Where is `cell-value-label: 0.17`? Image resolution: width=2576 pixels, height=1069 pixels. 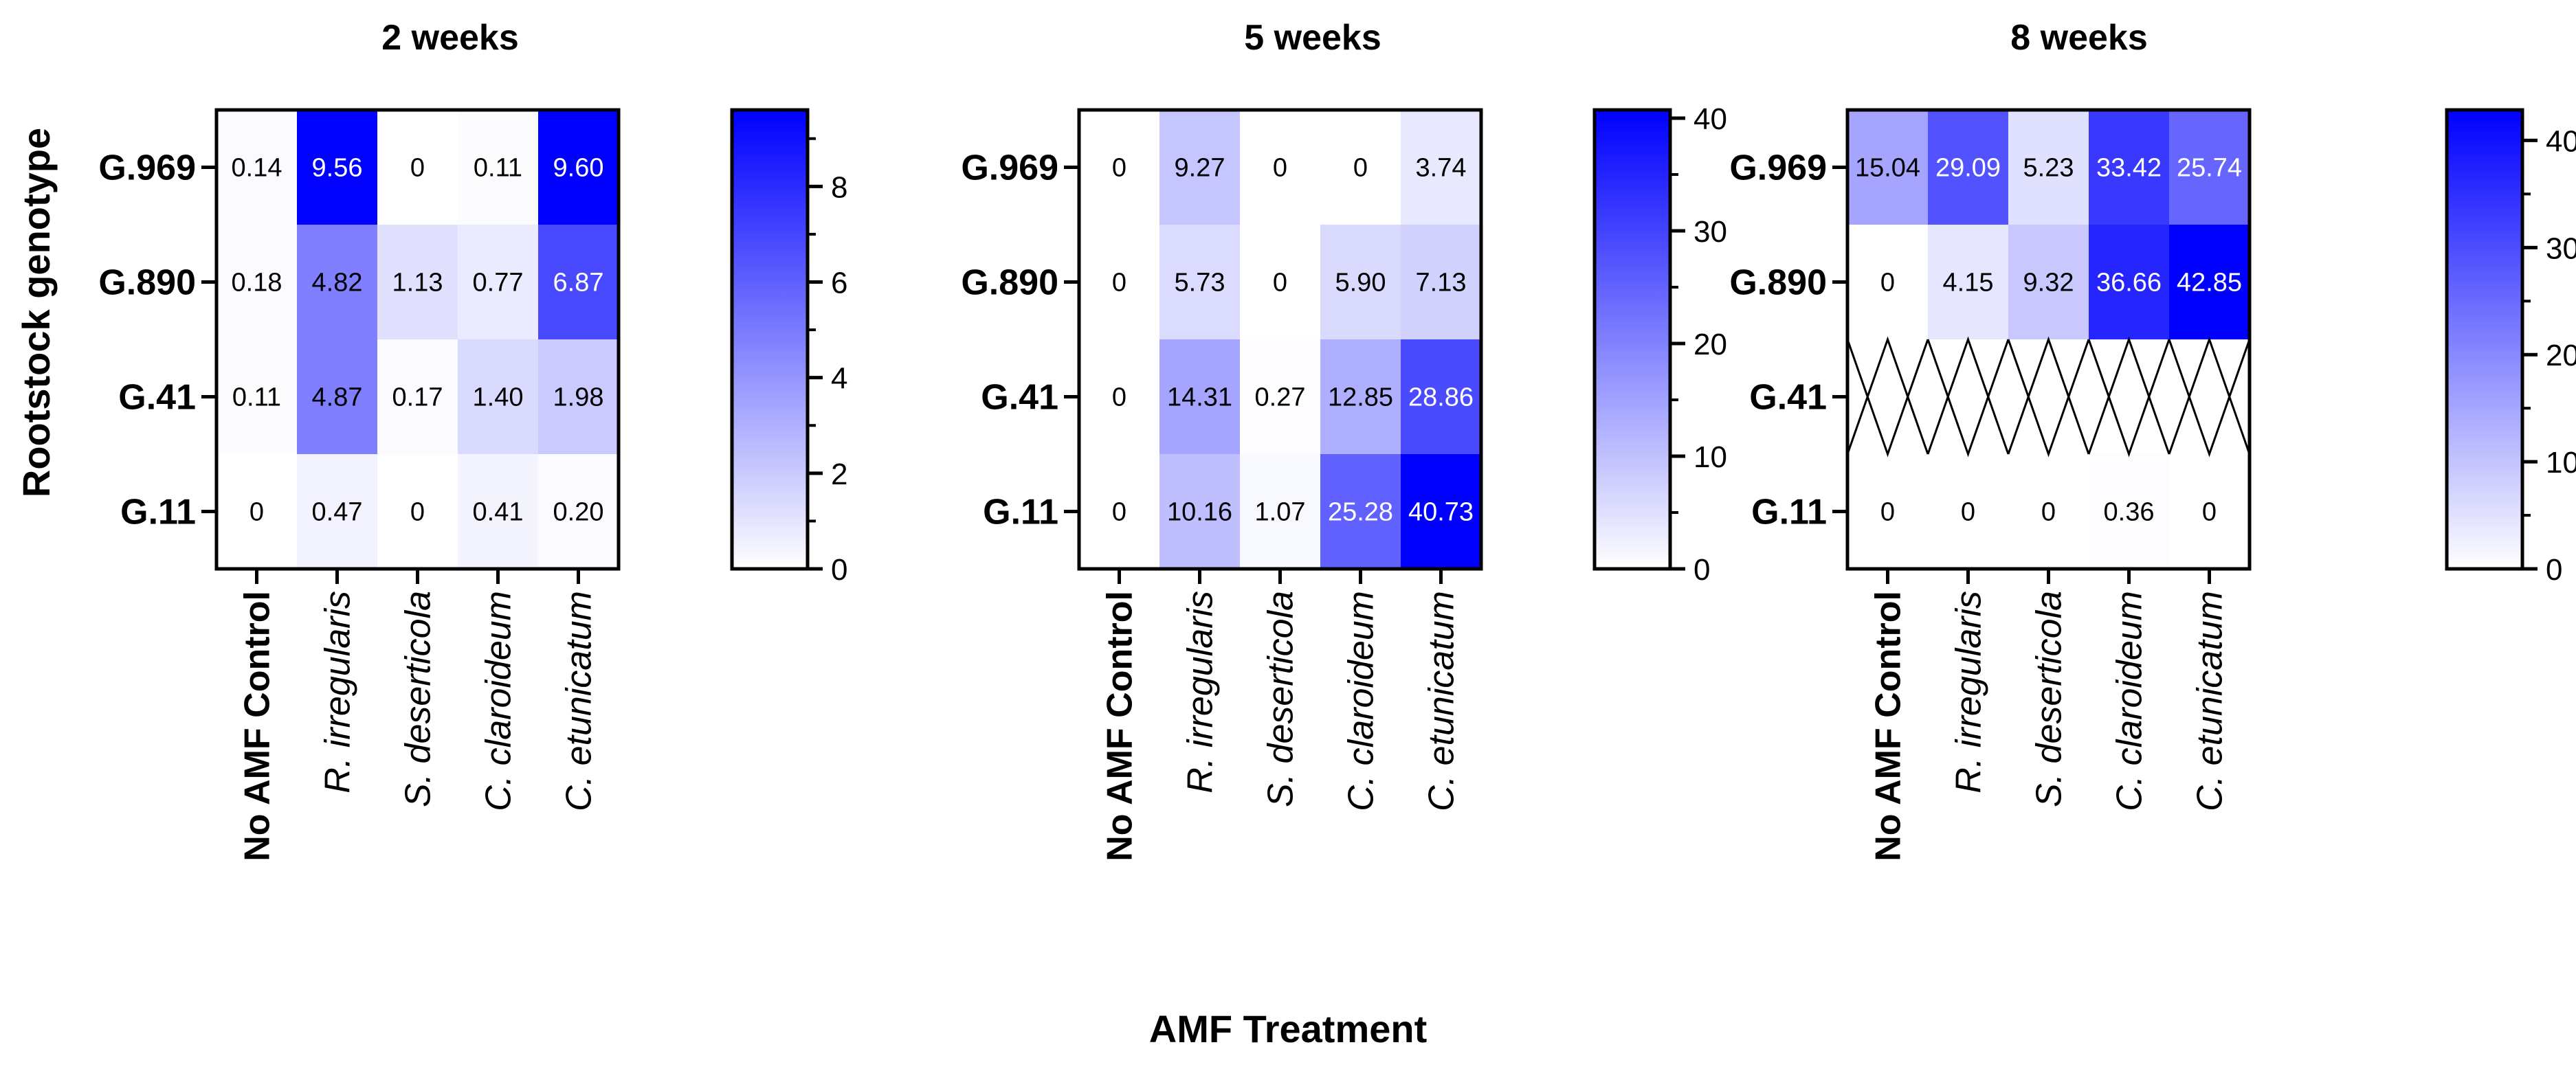 cell-value-label: 0.17 is located at coordinates (418, 397).